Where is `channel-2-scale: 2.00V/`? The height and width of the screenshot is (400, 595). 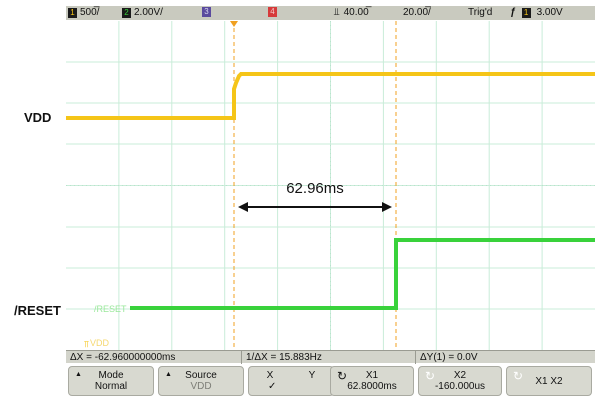
channel-2-scale: 2.00V/ is located at coordinates (148, 12).